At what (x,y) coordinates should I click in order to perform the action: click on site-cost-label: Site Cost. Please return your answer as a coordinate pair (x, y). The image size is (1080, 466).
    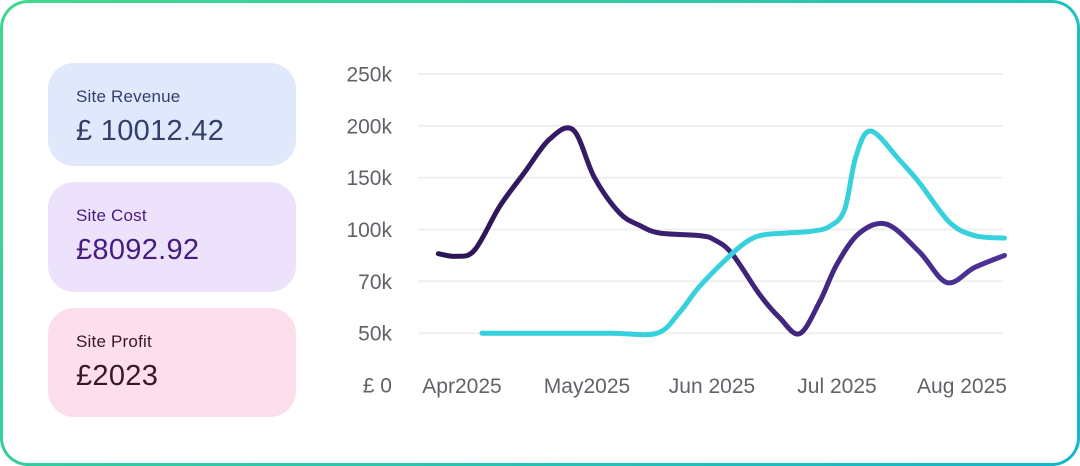
    Looking at the image, I should click on (111, 215).